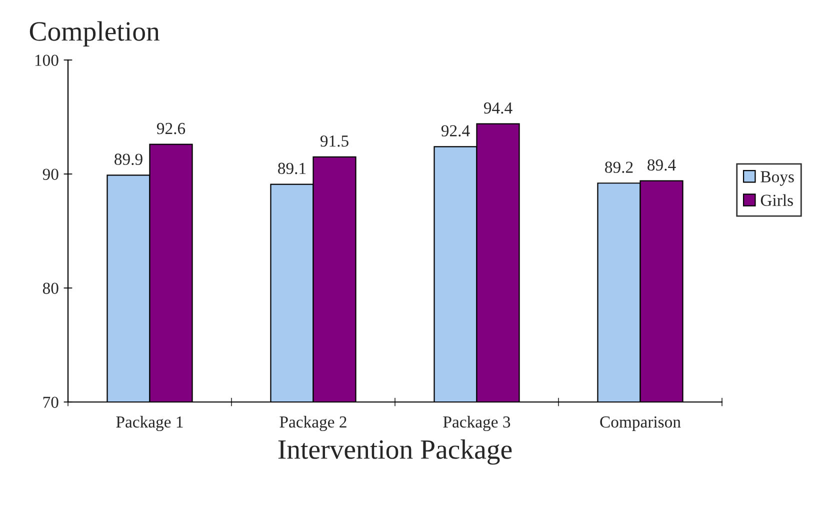 The width and height of the screenshot is (835, 529). What do you see at coordinates (50, 174) in the screenshot?
I see `y-tick-label: 90` at bounding box center [50, 174].